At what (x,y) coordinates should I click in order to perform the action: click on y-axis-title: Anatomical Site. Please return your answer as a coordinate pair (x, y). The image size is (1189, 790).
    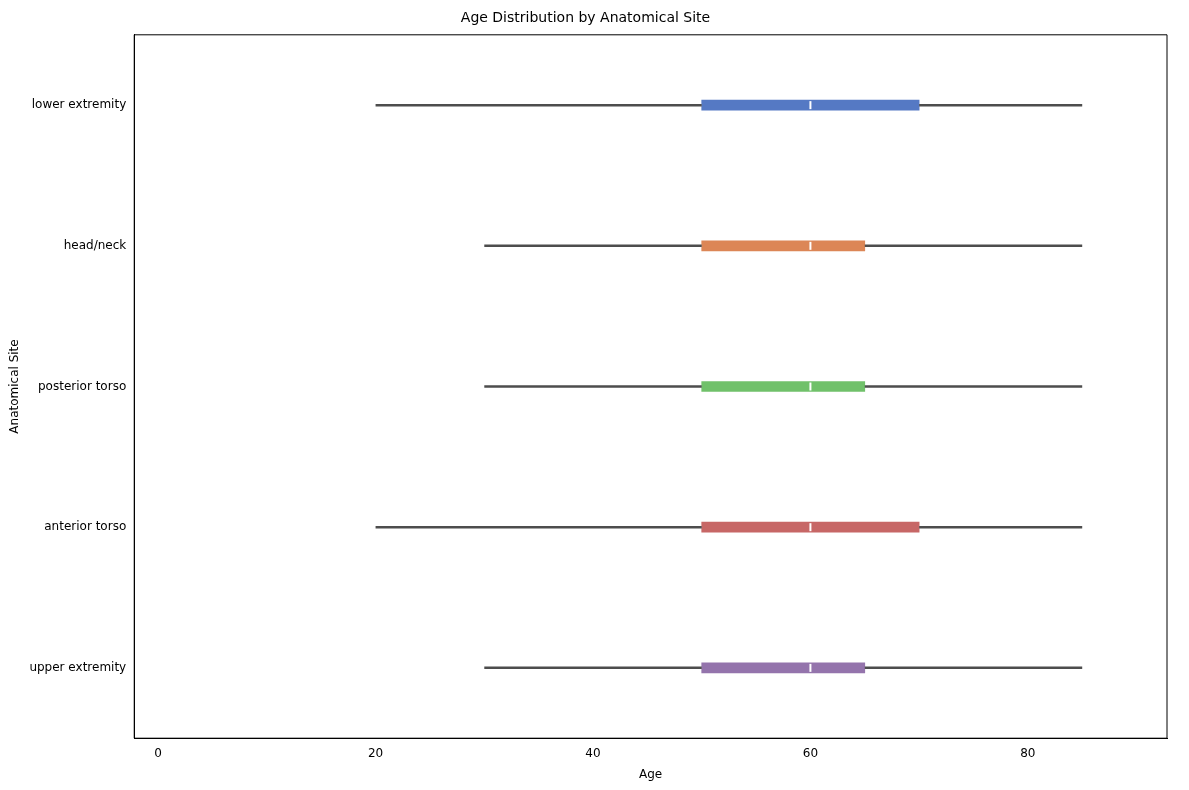
    Looking at the image, I should click on (14, 386).